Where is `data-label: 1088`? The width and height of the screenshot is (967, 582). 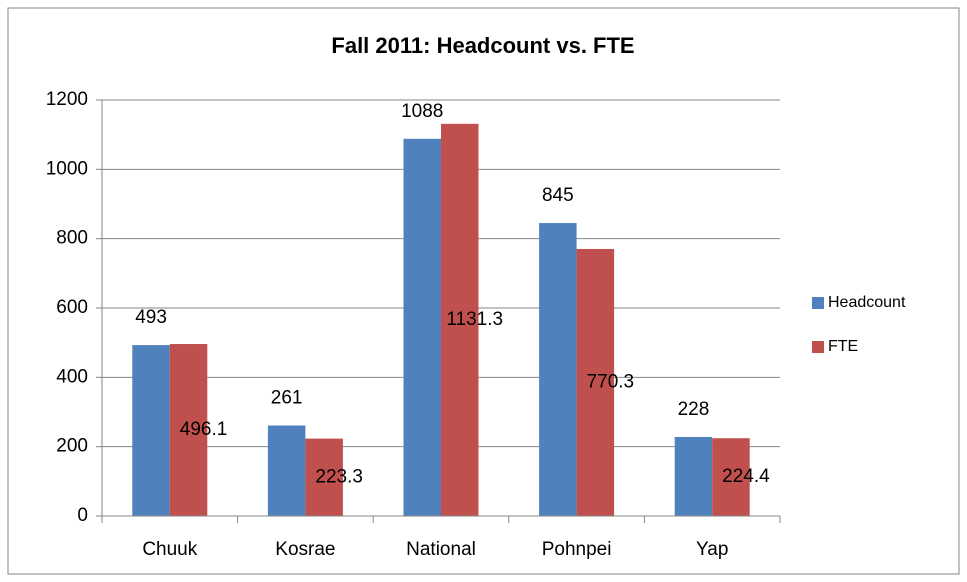 data-label: 1088 is located at coordinates (422, 111).